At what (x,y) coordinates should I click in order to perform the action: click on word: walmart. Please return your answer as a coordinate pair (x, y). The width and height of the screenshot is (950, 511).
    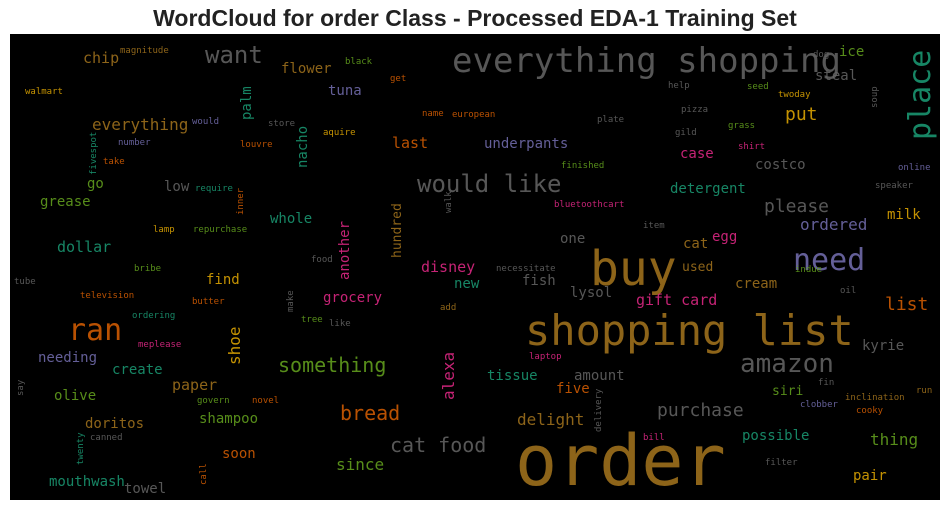
    Looking at the image, I should click on (44, 92).